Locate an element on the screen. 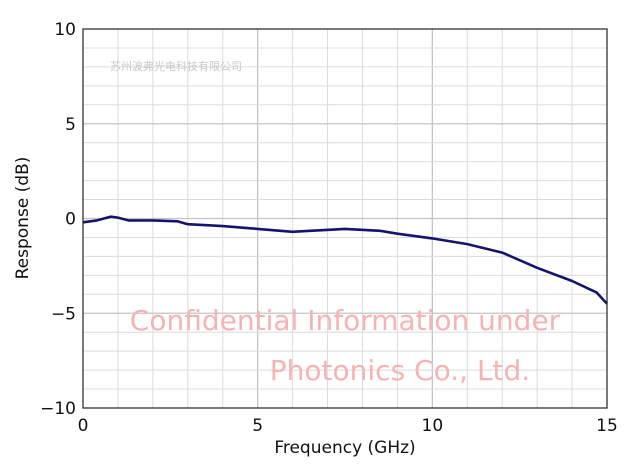 The image size is (634, 469). x-tick-label: 15 is located at coordinates (607, 426).